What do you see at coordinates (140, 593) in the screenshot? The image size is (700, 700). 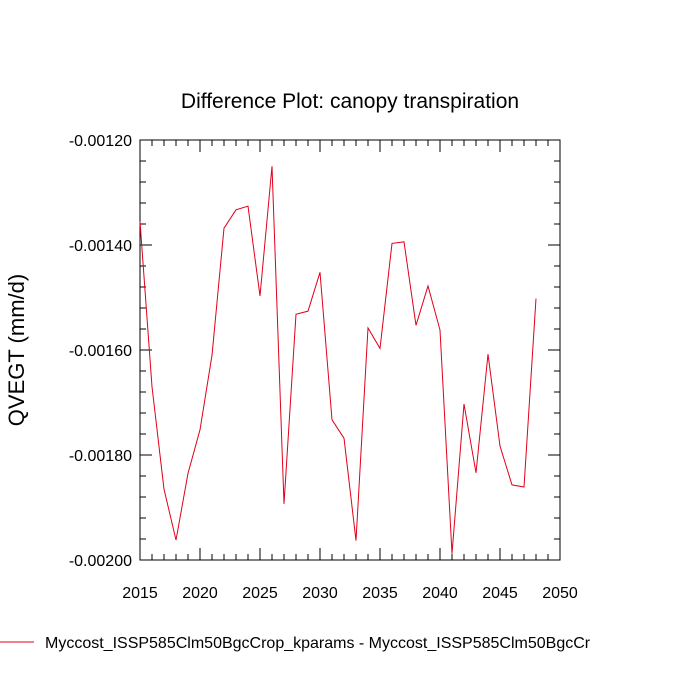 I see `x-tick-label: 2015` at bounding box center [140, 593].